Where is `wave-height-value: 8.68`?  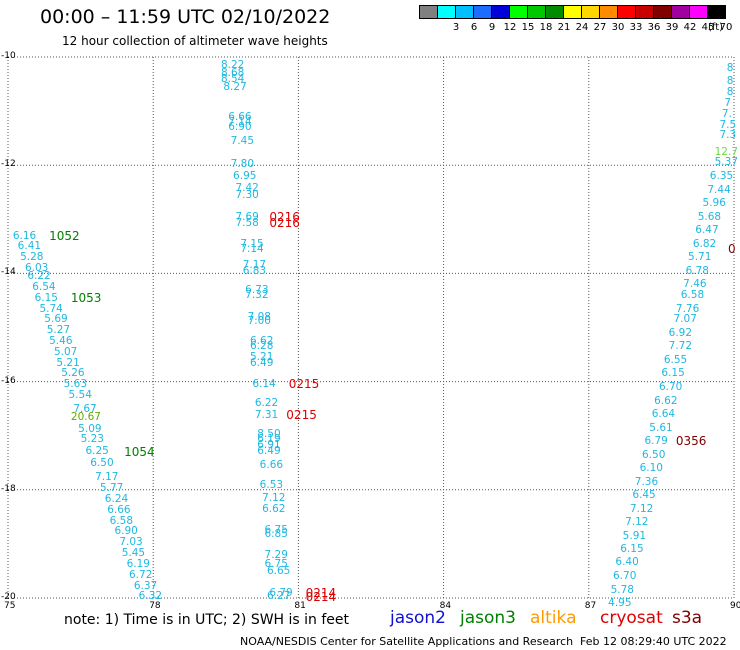
wave-height-value: 8.68 is located at coordinates (232, 73).